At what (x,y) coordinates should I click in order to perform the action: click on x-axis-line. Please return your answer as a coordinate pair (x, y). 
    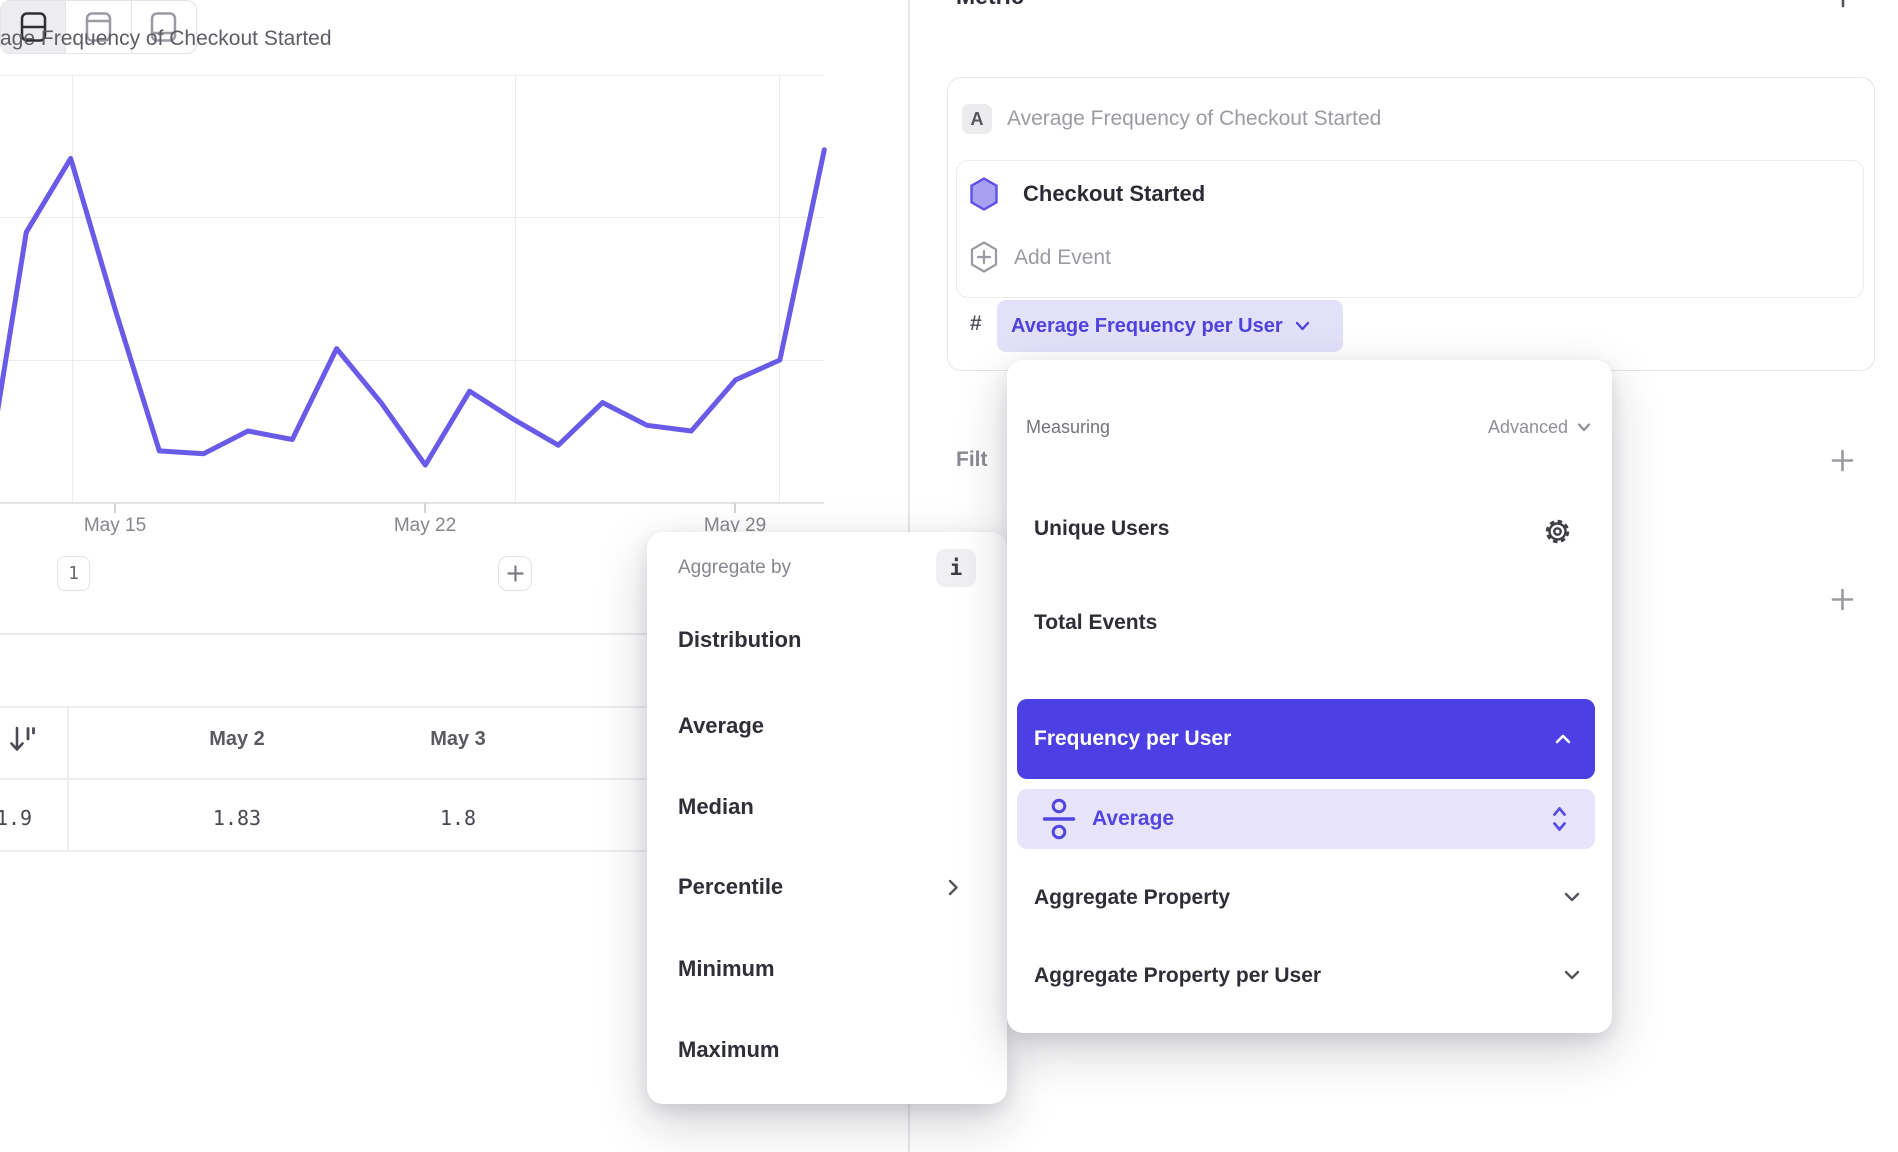
    Looking at the image, I should click on (412, 503).